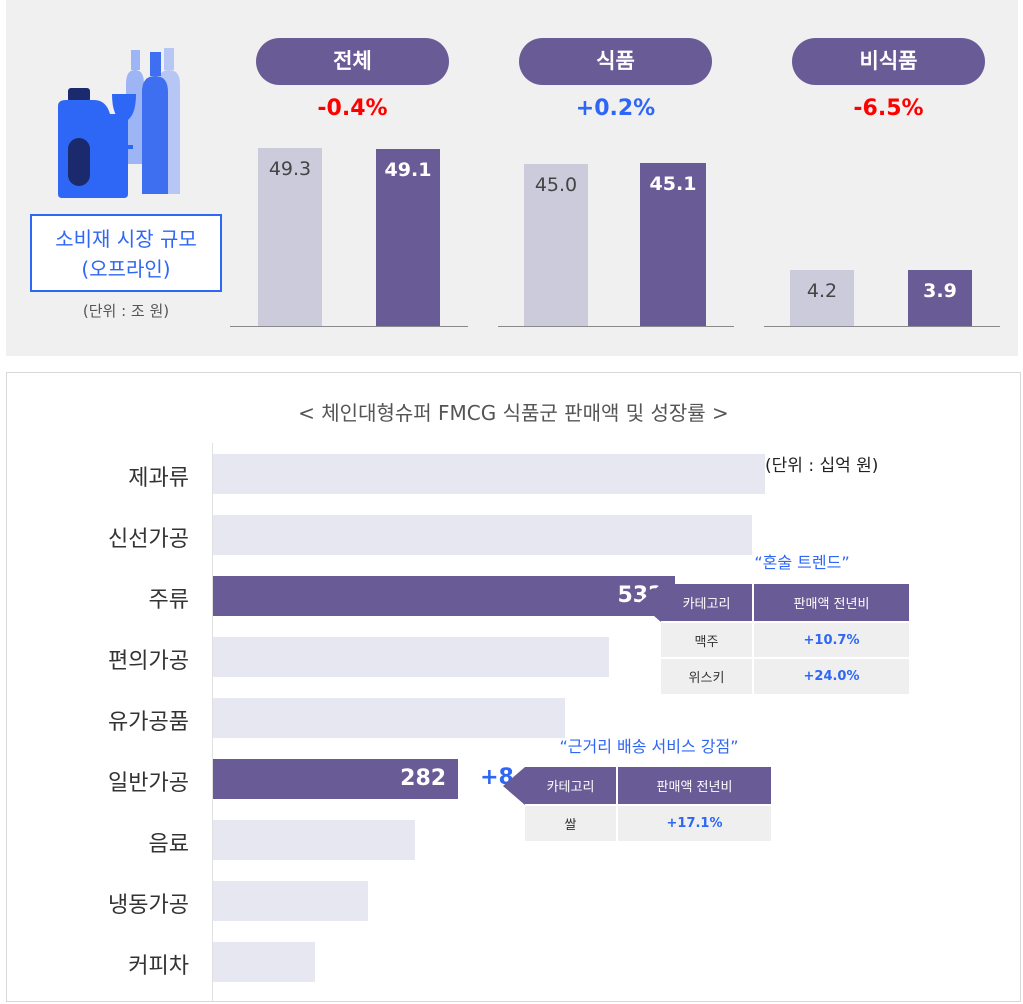 This screenshot has height=1004, width=1023. What do you see at coordinates (831, 639) in the screenshot?
I see `callout-cell-yoy: +10.7%` at bounding box center [831, 639].